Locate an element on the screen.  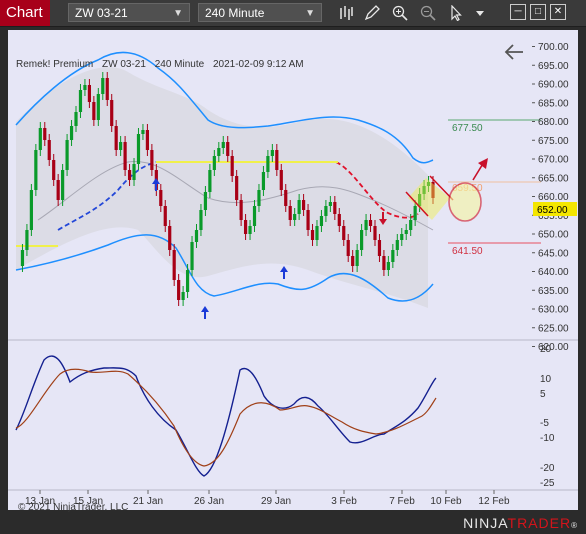
zoom-in-icon is located at coordinates (400, 13).